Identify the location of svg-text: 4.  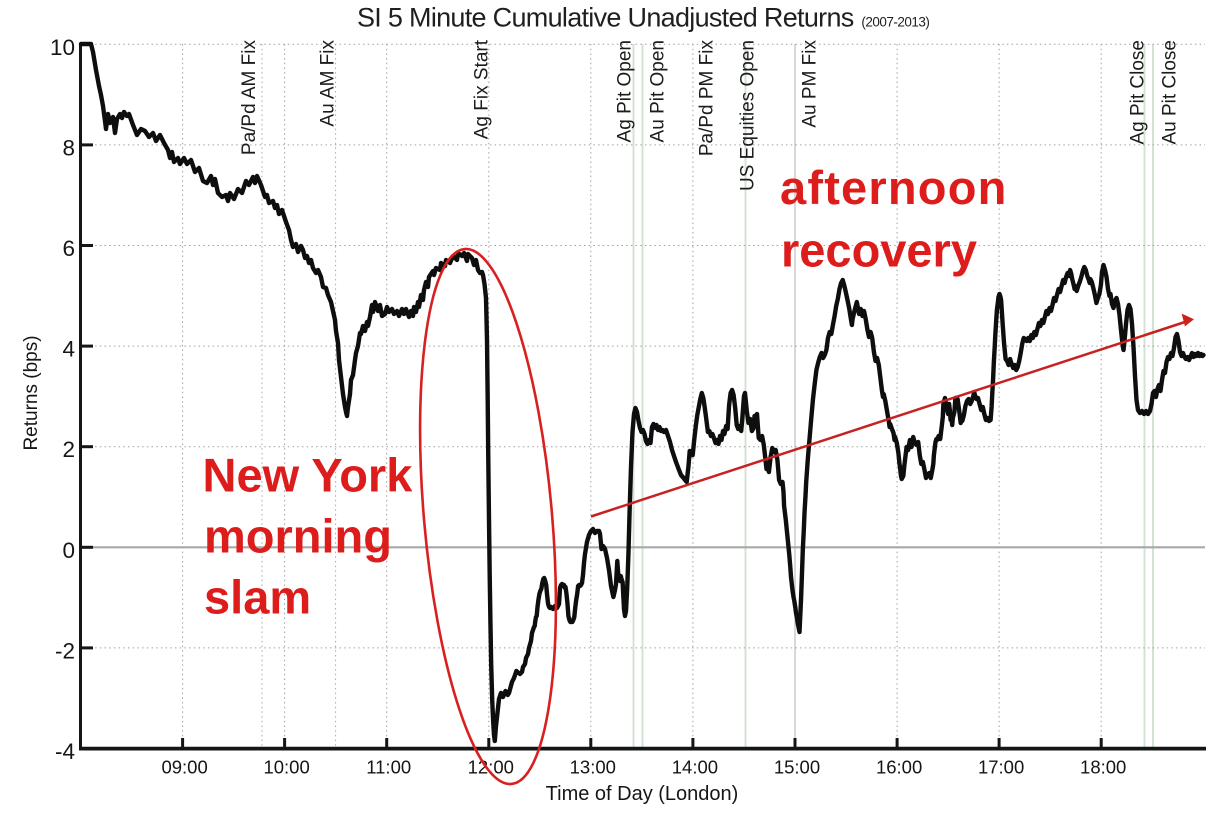
(68, 349).